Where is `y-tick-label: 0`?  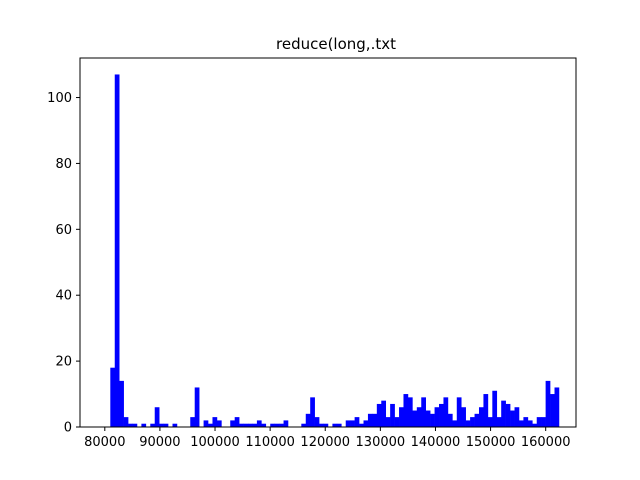 y-tick-label: 0 is located at coordinates (68, 428).